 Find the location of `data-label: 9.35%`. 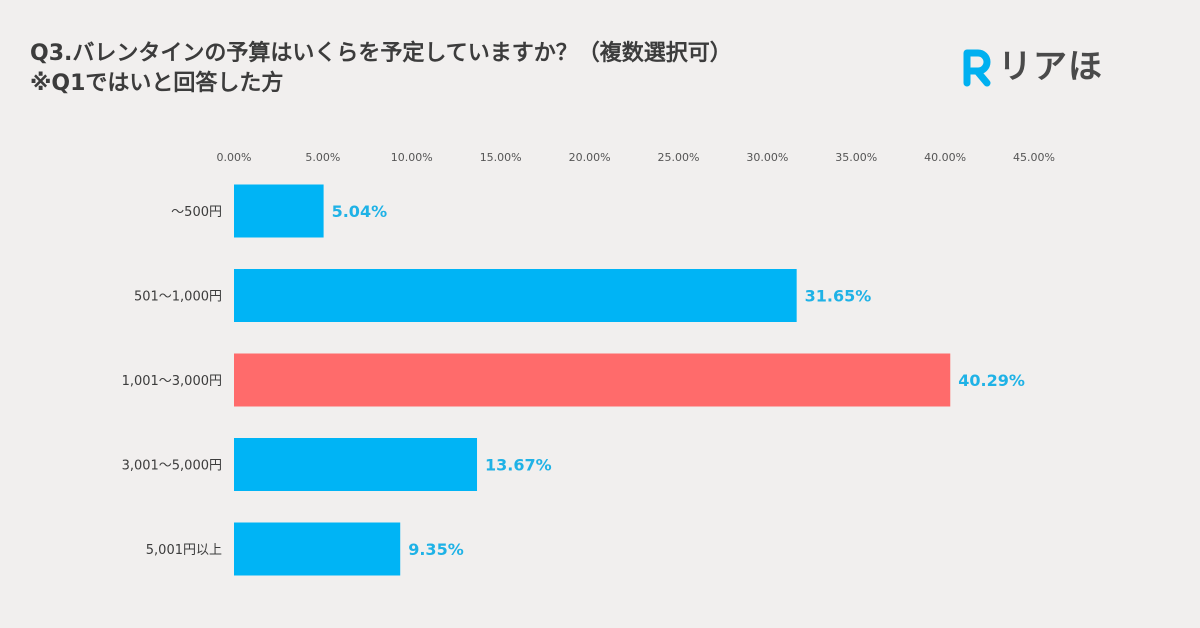

data-label: 9.35% is located at coordinates (436, 549).